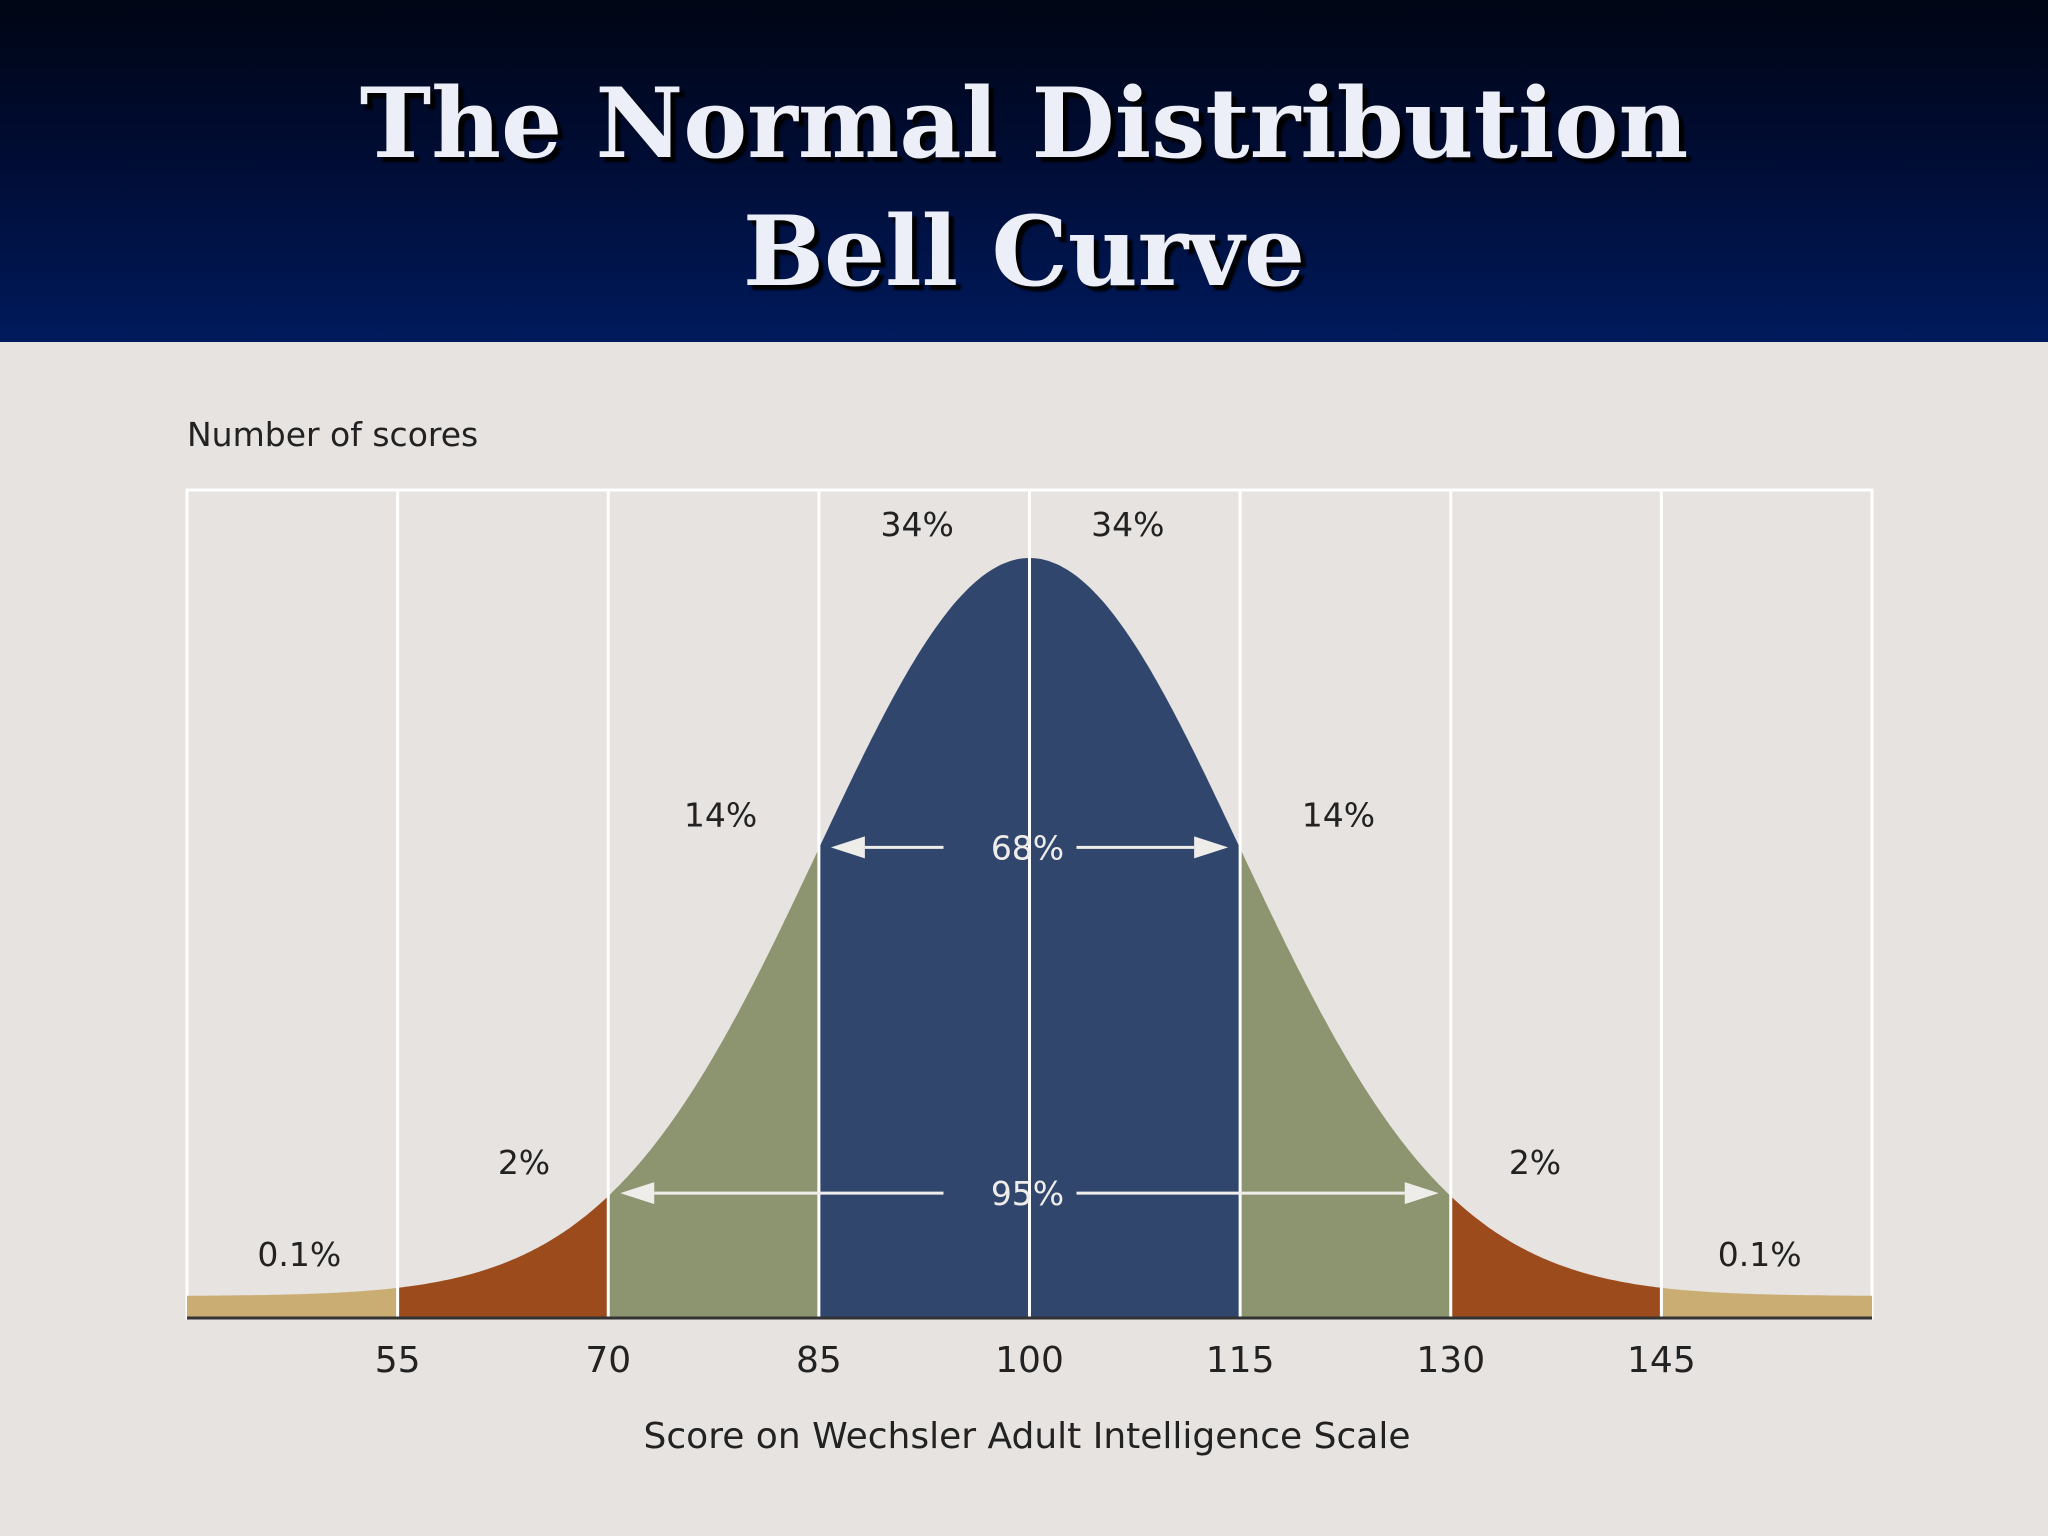 This screenshot has height=1536, width=2048. What do you see at coordinates (398, 1360) in the screenshot?
I see `x-tick-label-55: 55` at bounding box center [398, 1360].